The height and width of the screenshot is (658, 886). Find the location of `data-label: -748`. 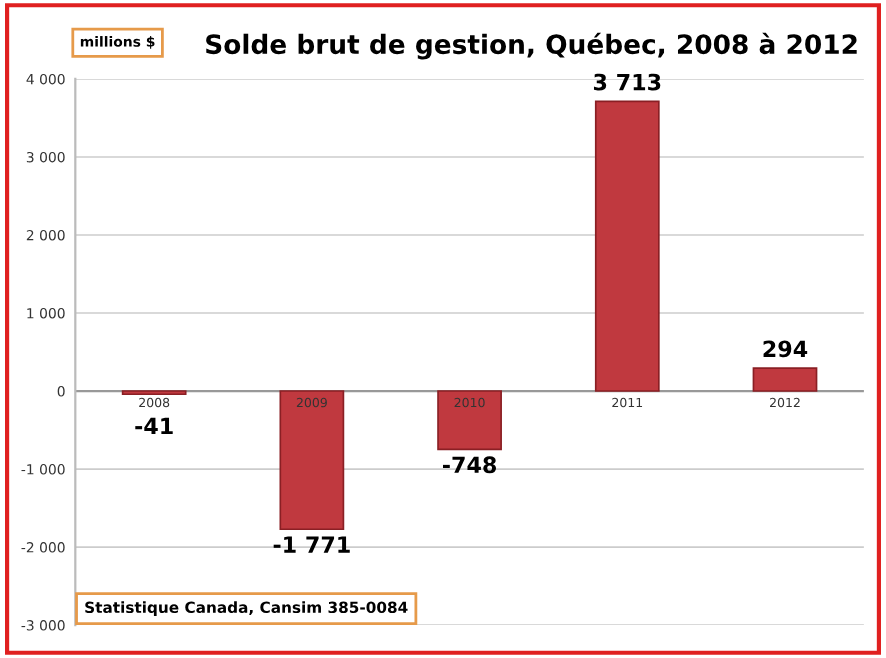

data-label: -748 is located at coordinates (469, 465).